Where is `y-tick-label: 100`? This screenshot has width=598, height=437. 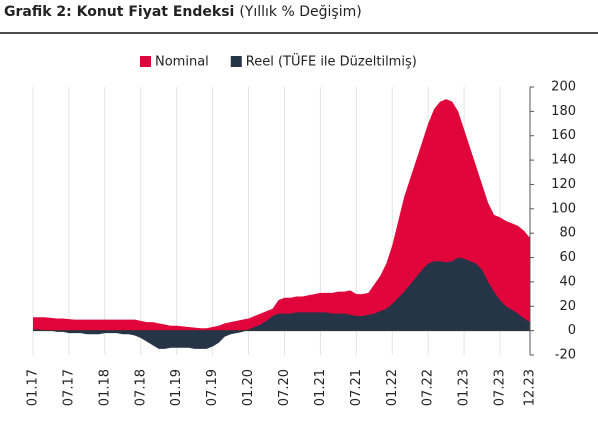 y-tick-label: 100 is located at coordinates (563, 208).